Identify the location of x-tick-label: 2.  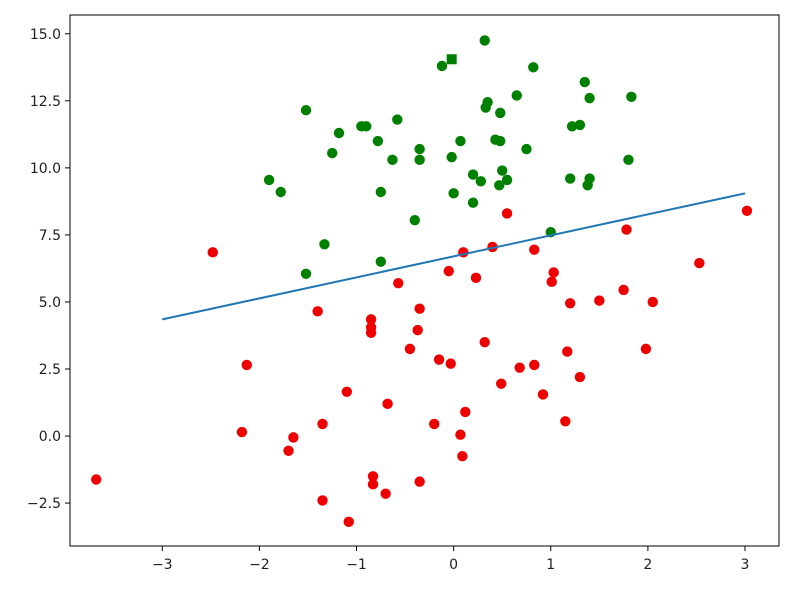
(647, 565).